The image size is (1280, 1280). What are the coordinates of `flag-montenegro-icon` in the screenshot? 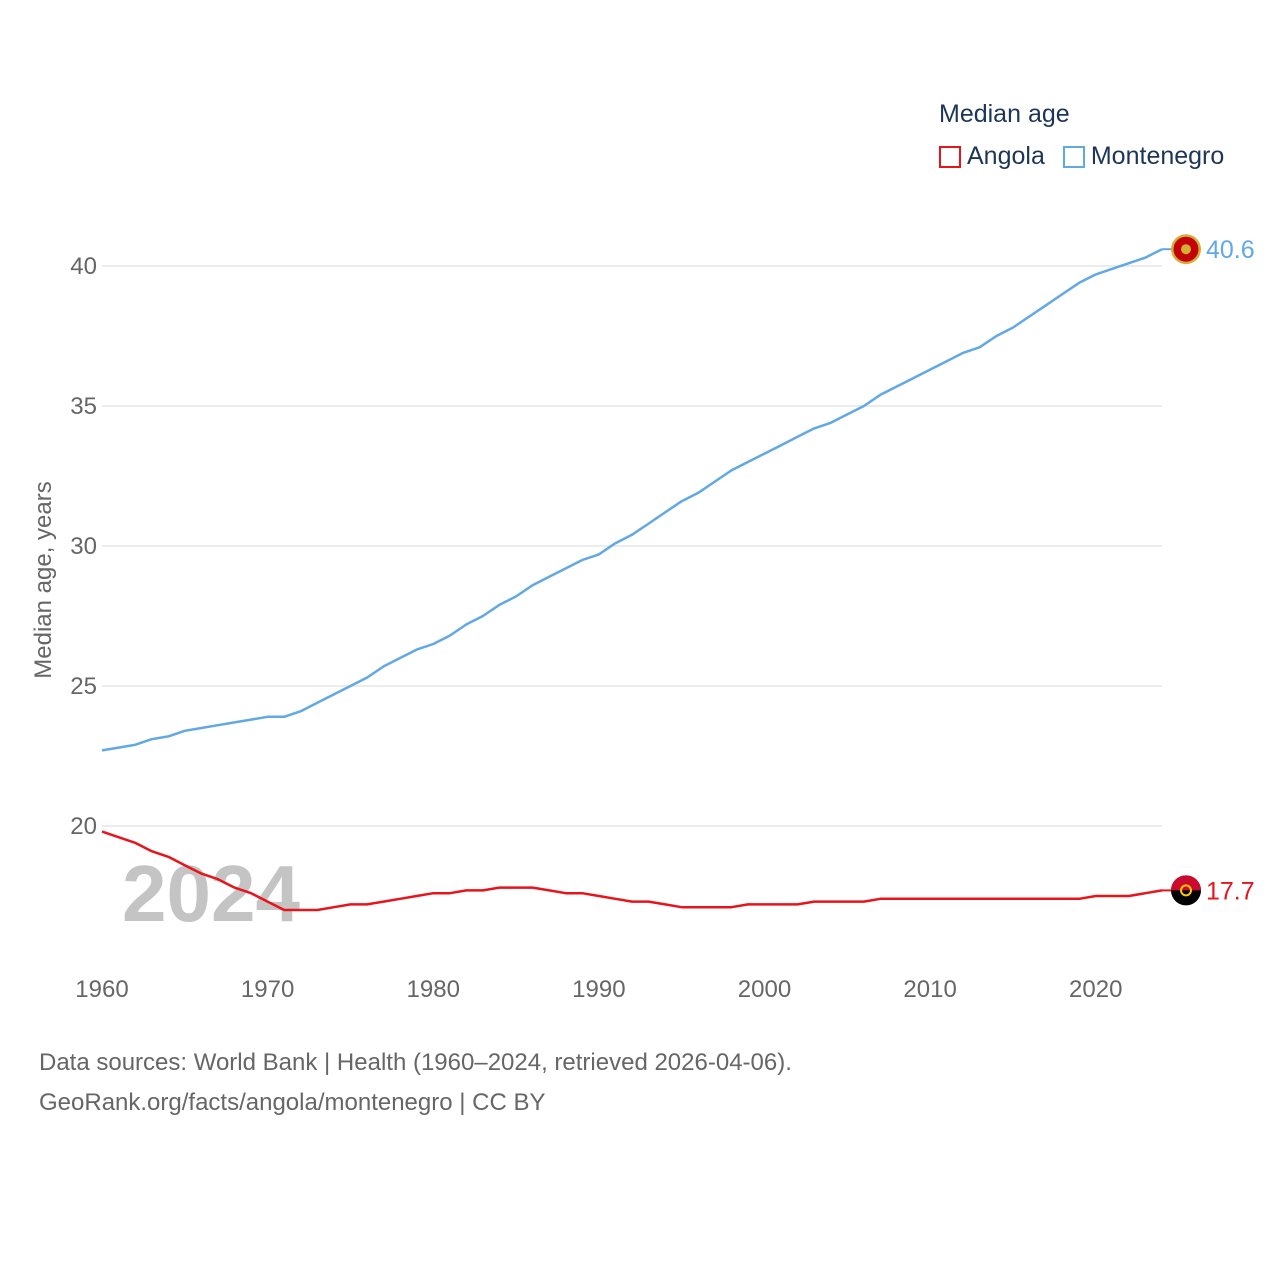 It's located at (1186, 249).